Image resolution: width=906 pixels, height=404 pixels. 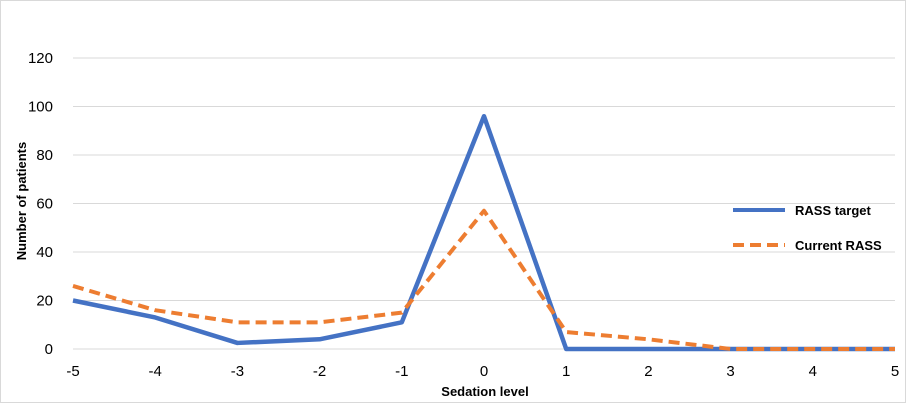 I want to click on y-tick-labels: 0 20 40 60 80 100 120, so click(x=40, y=204).